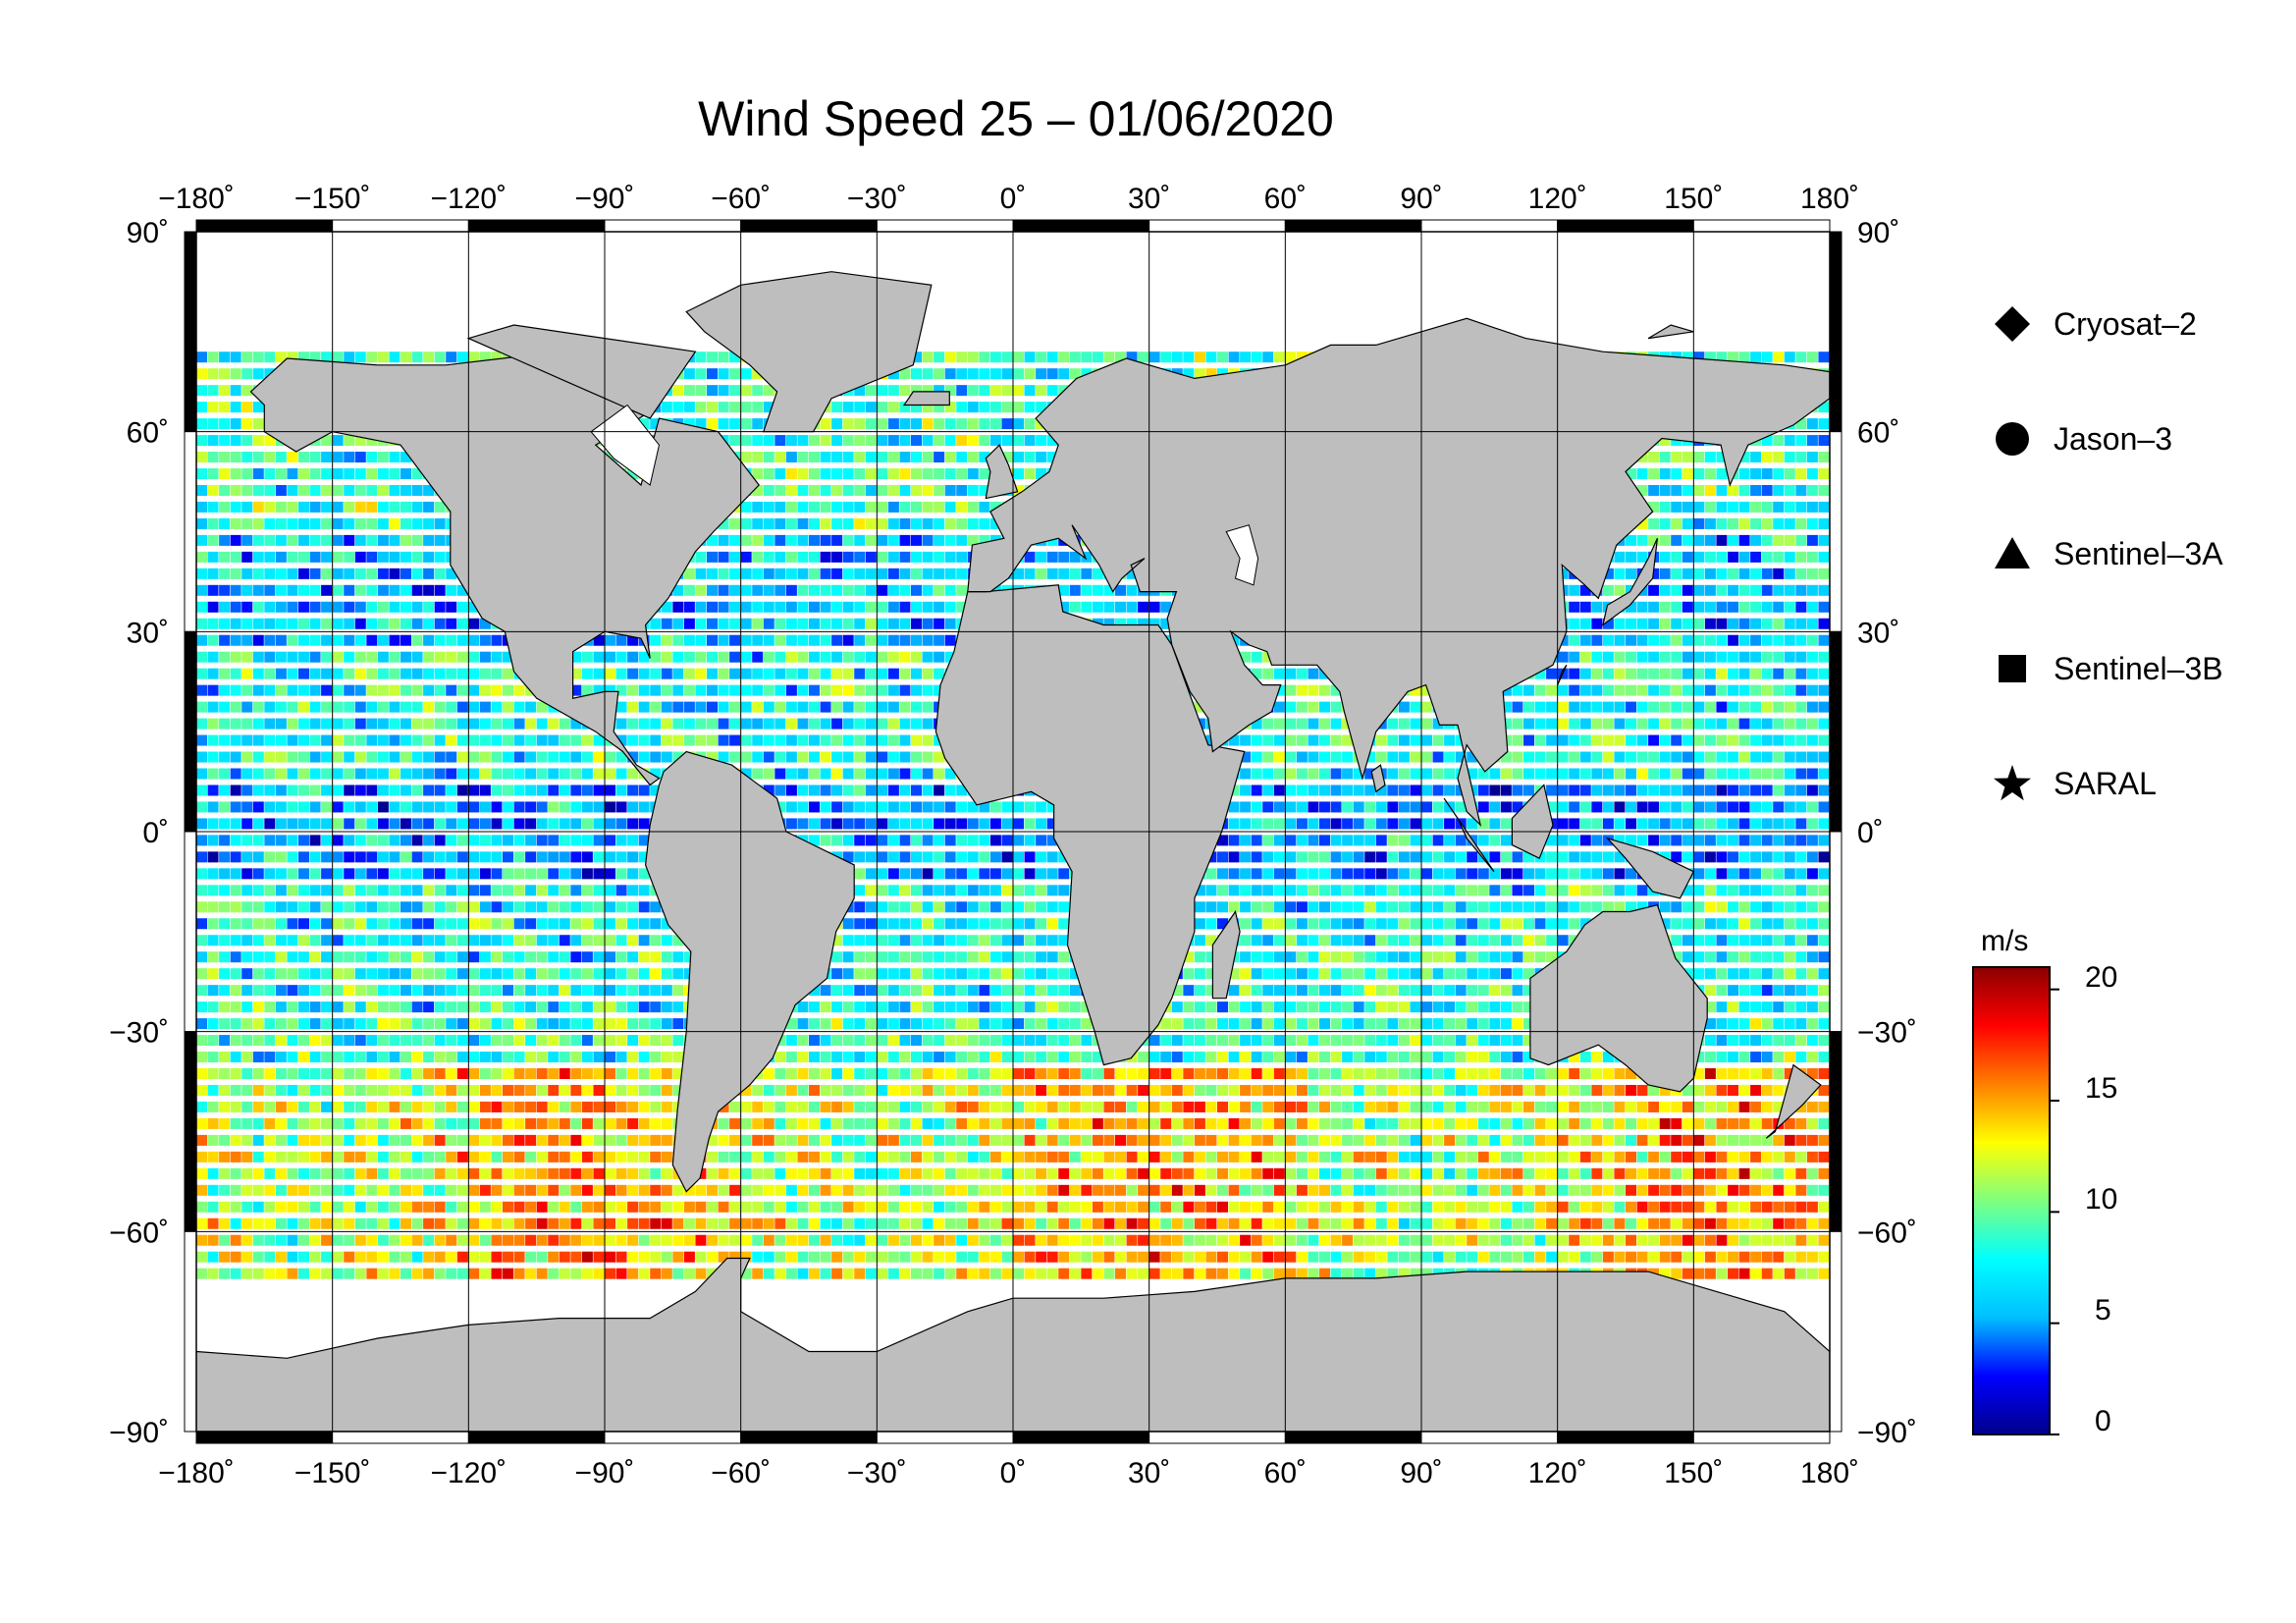  I want to click on chart-title: Wind Speed 25 – 01/06/2020, so click(1016, 118).